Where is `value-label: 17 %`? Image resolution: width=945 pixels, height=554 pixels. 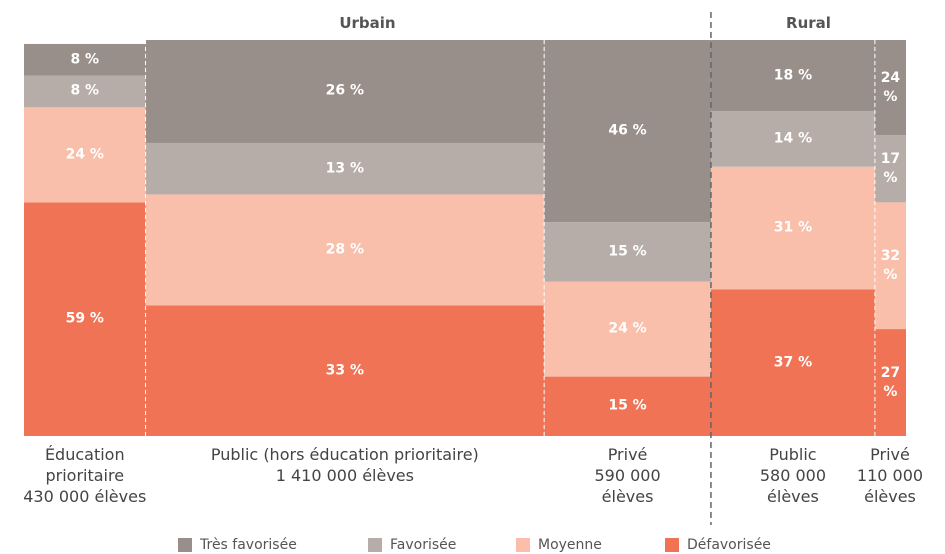 value-label: 17 % is located at coordinates (890, 168).